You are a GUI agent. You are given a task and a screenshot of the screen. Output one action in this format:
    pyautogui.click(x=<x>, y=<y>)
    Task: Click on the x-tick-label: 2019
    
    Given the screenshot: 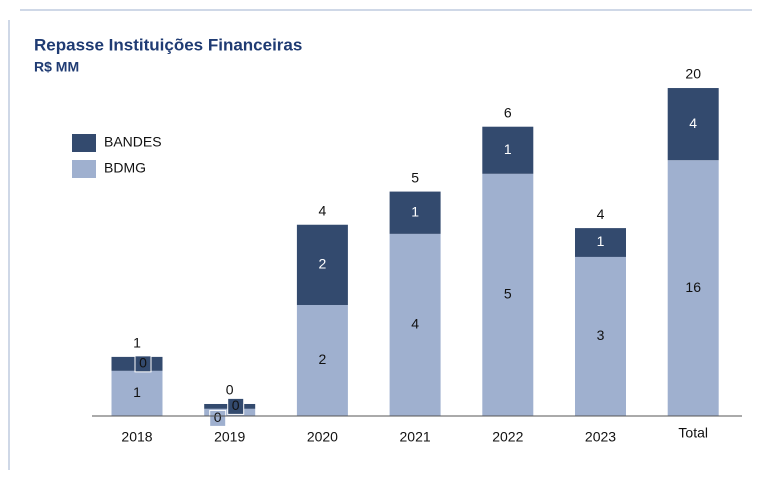 What is the action you would take?
    pyautogui.click(x=229, y=437)
    